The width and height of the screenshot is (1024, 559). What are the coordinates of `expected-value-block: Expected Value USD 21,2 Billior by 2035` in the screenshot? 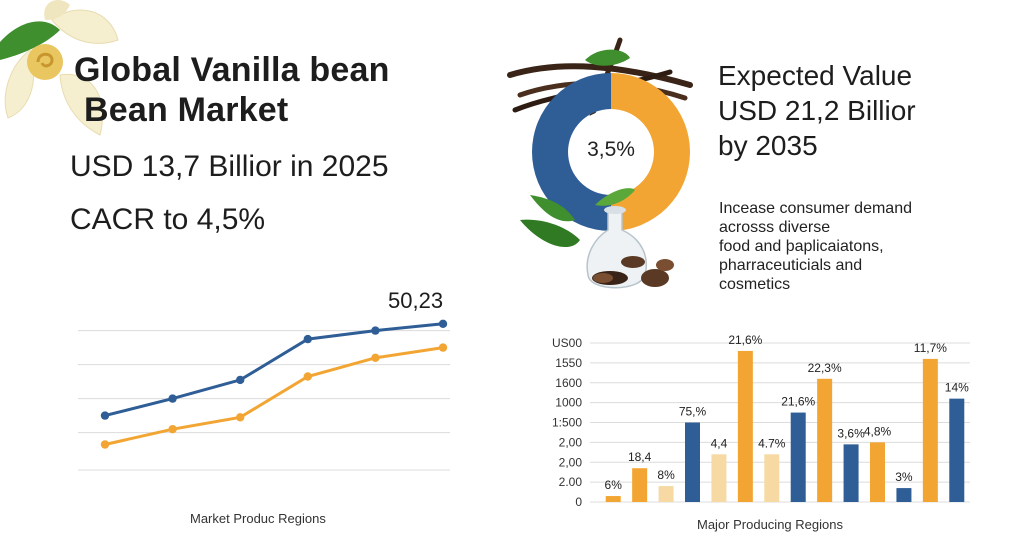 It's located at (817, 110).